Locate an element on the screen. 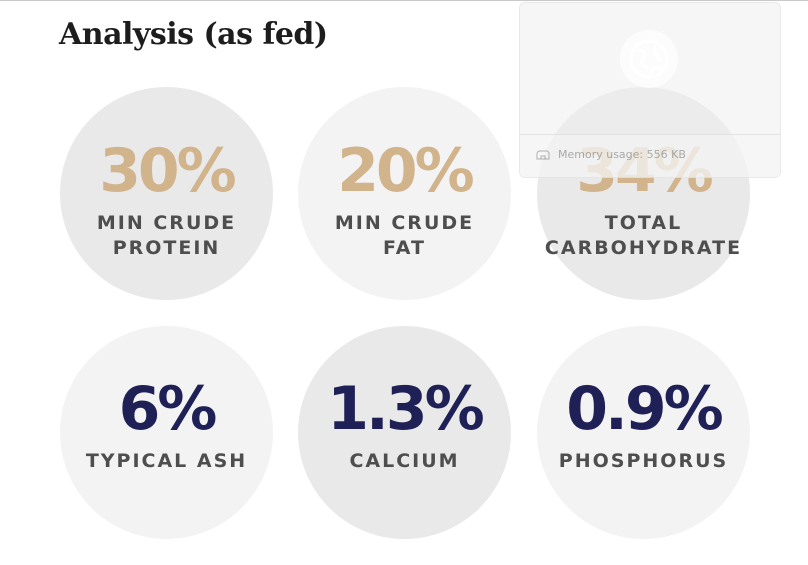 Image resolution: width=808 pixels, height=565 pixels. stat-value: 20% is located at coordinates (406, 171).